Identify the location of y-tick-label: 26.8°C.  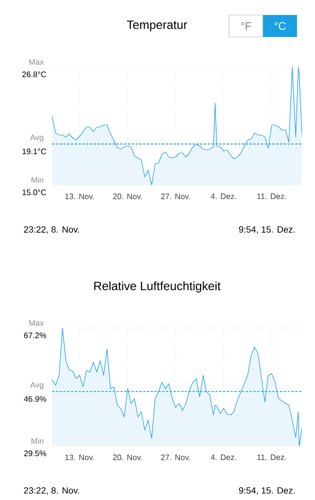
(34, 75).